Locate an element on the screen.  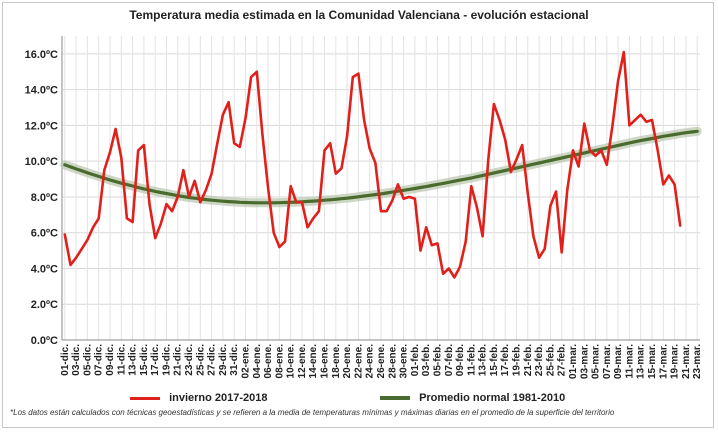
x-tick-label: 04-ene. is located at coordinates (257, 361).